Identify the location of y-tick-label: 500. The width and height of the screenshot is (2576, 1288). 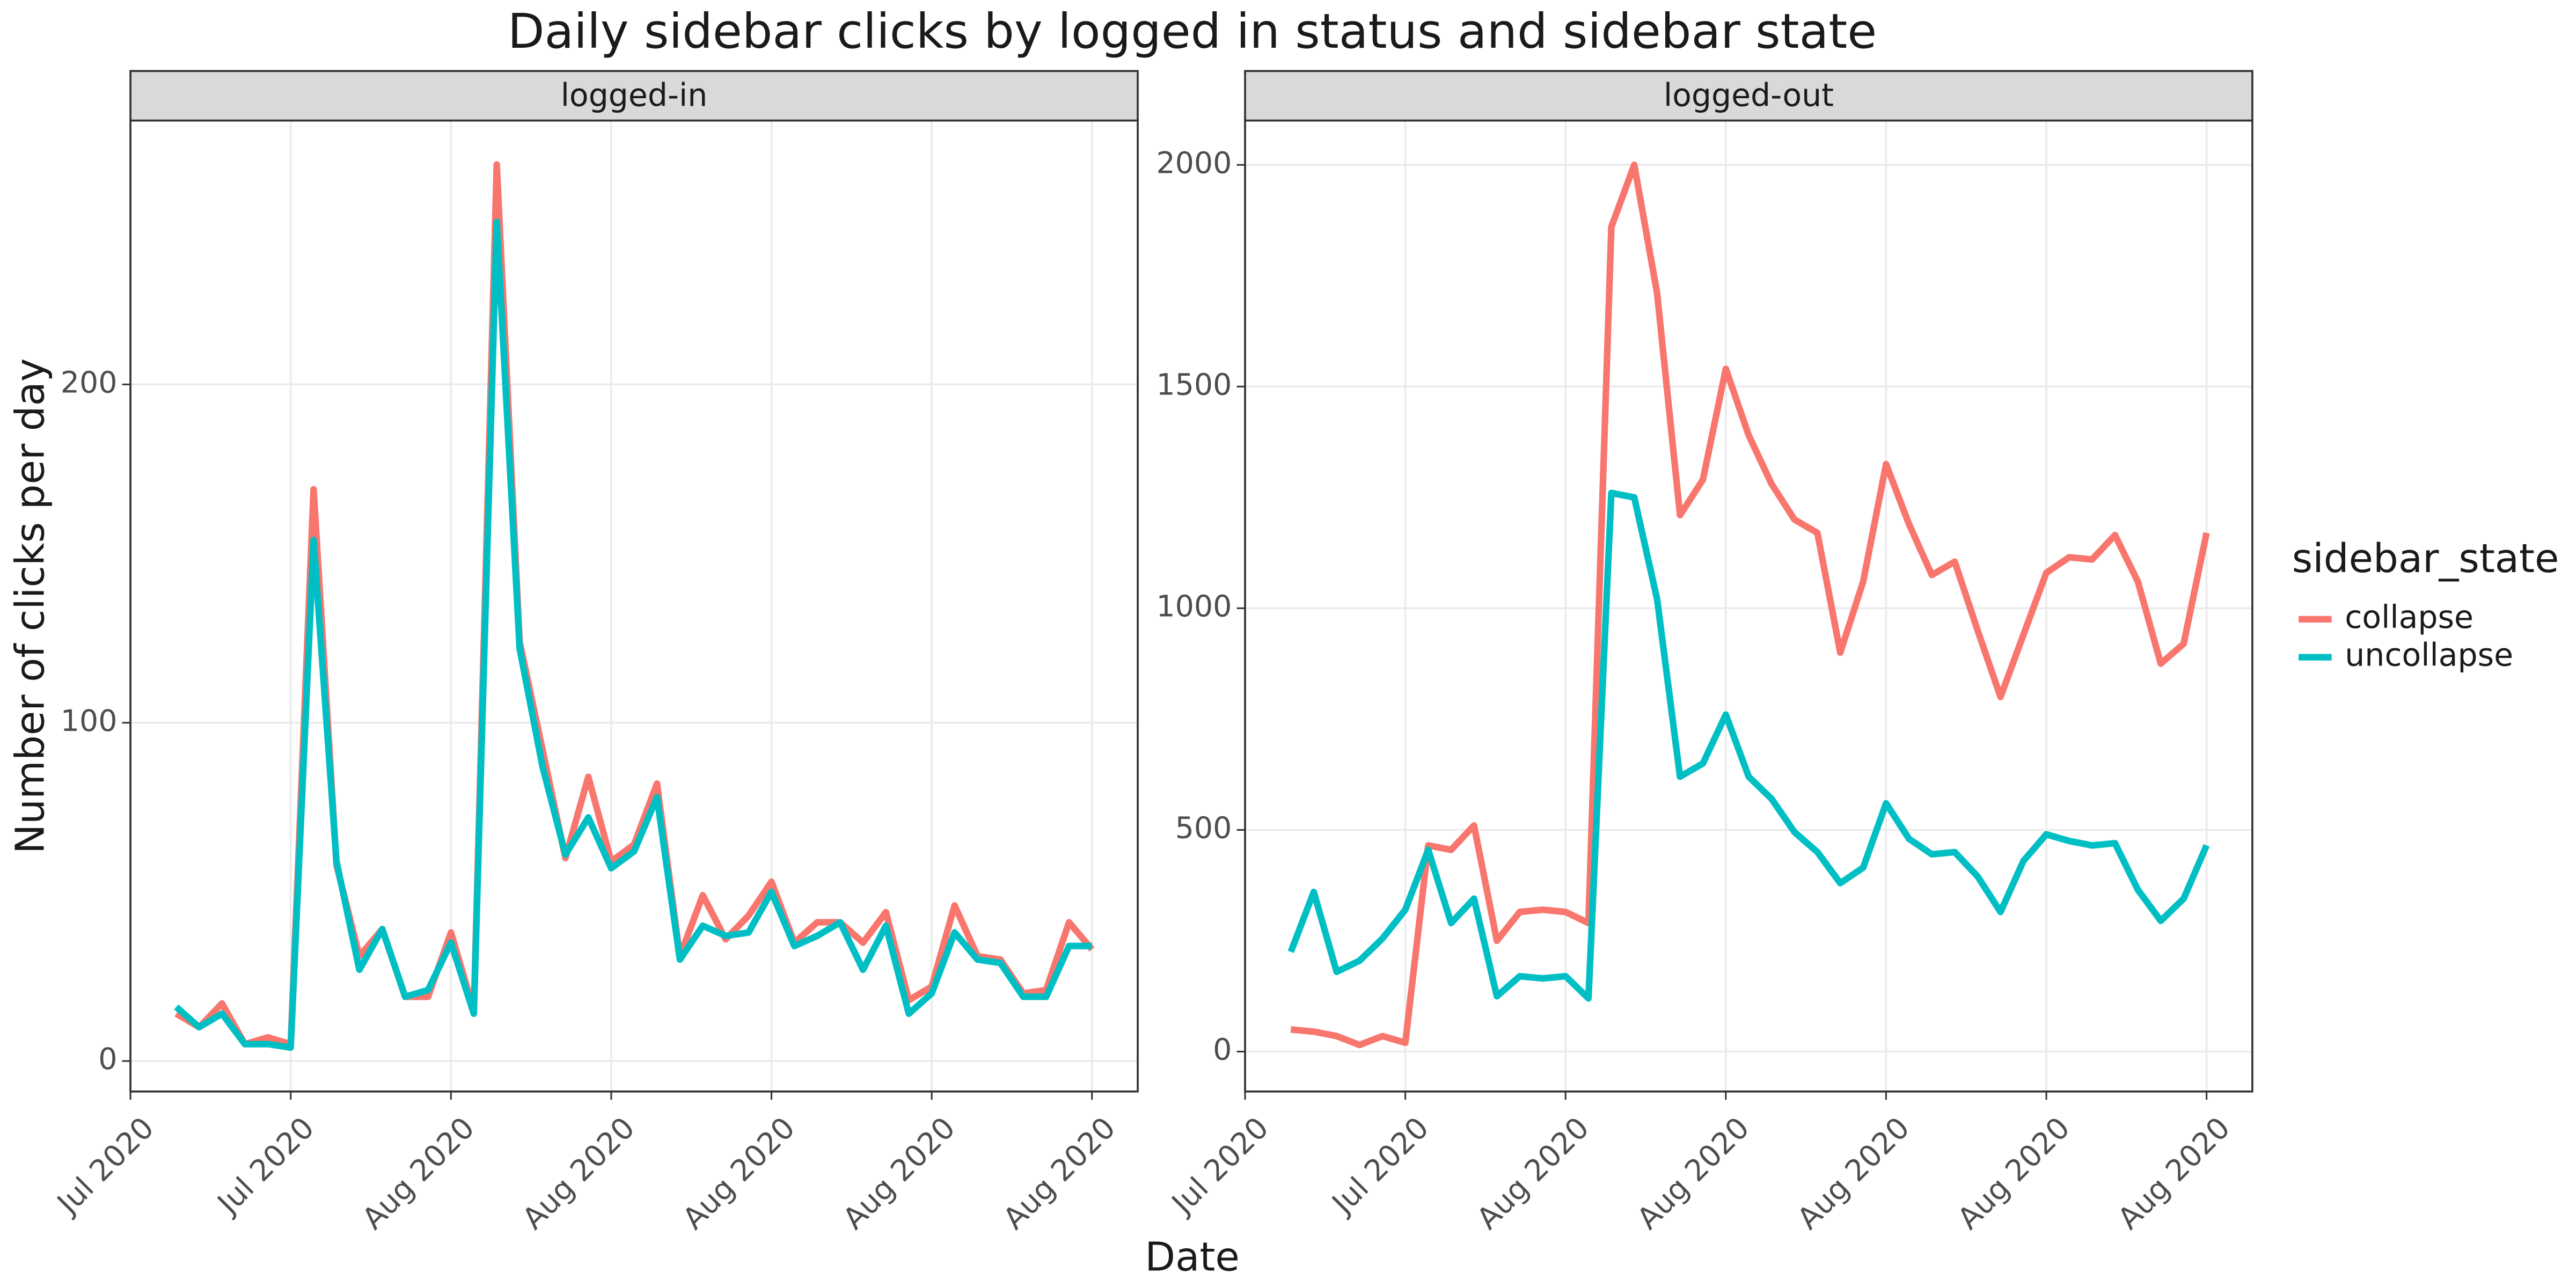
(1203, 828).